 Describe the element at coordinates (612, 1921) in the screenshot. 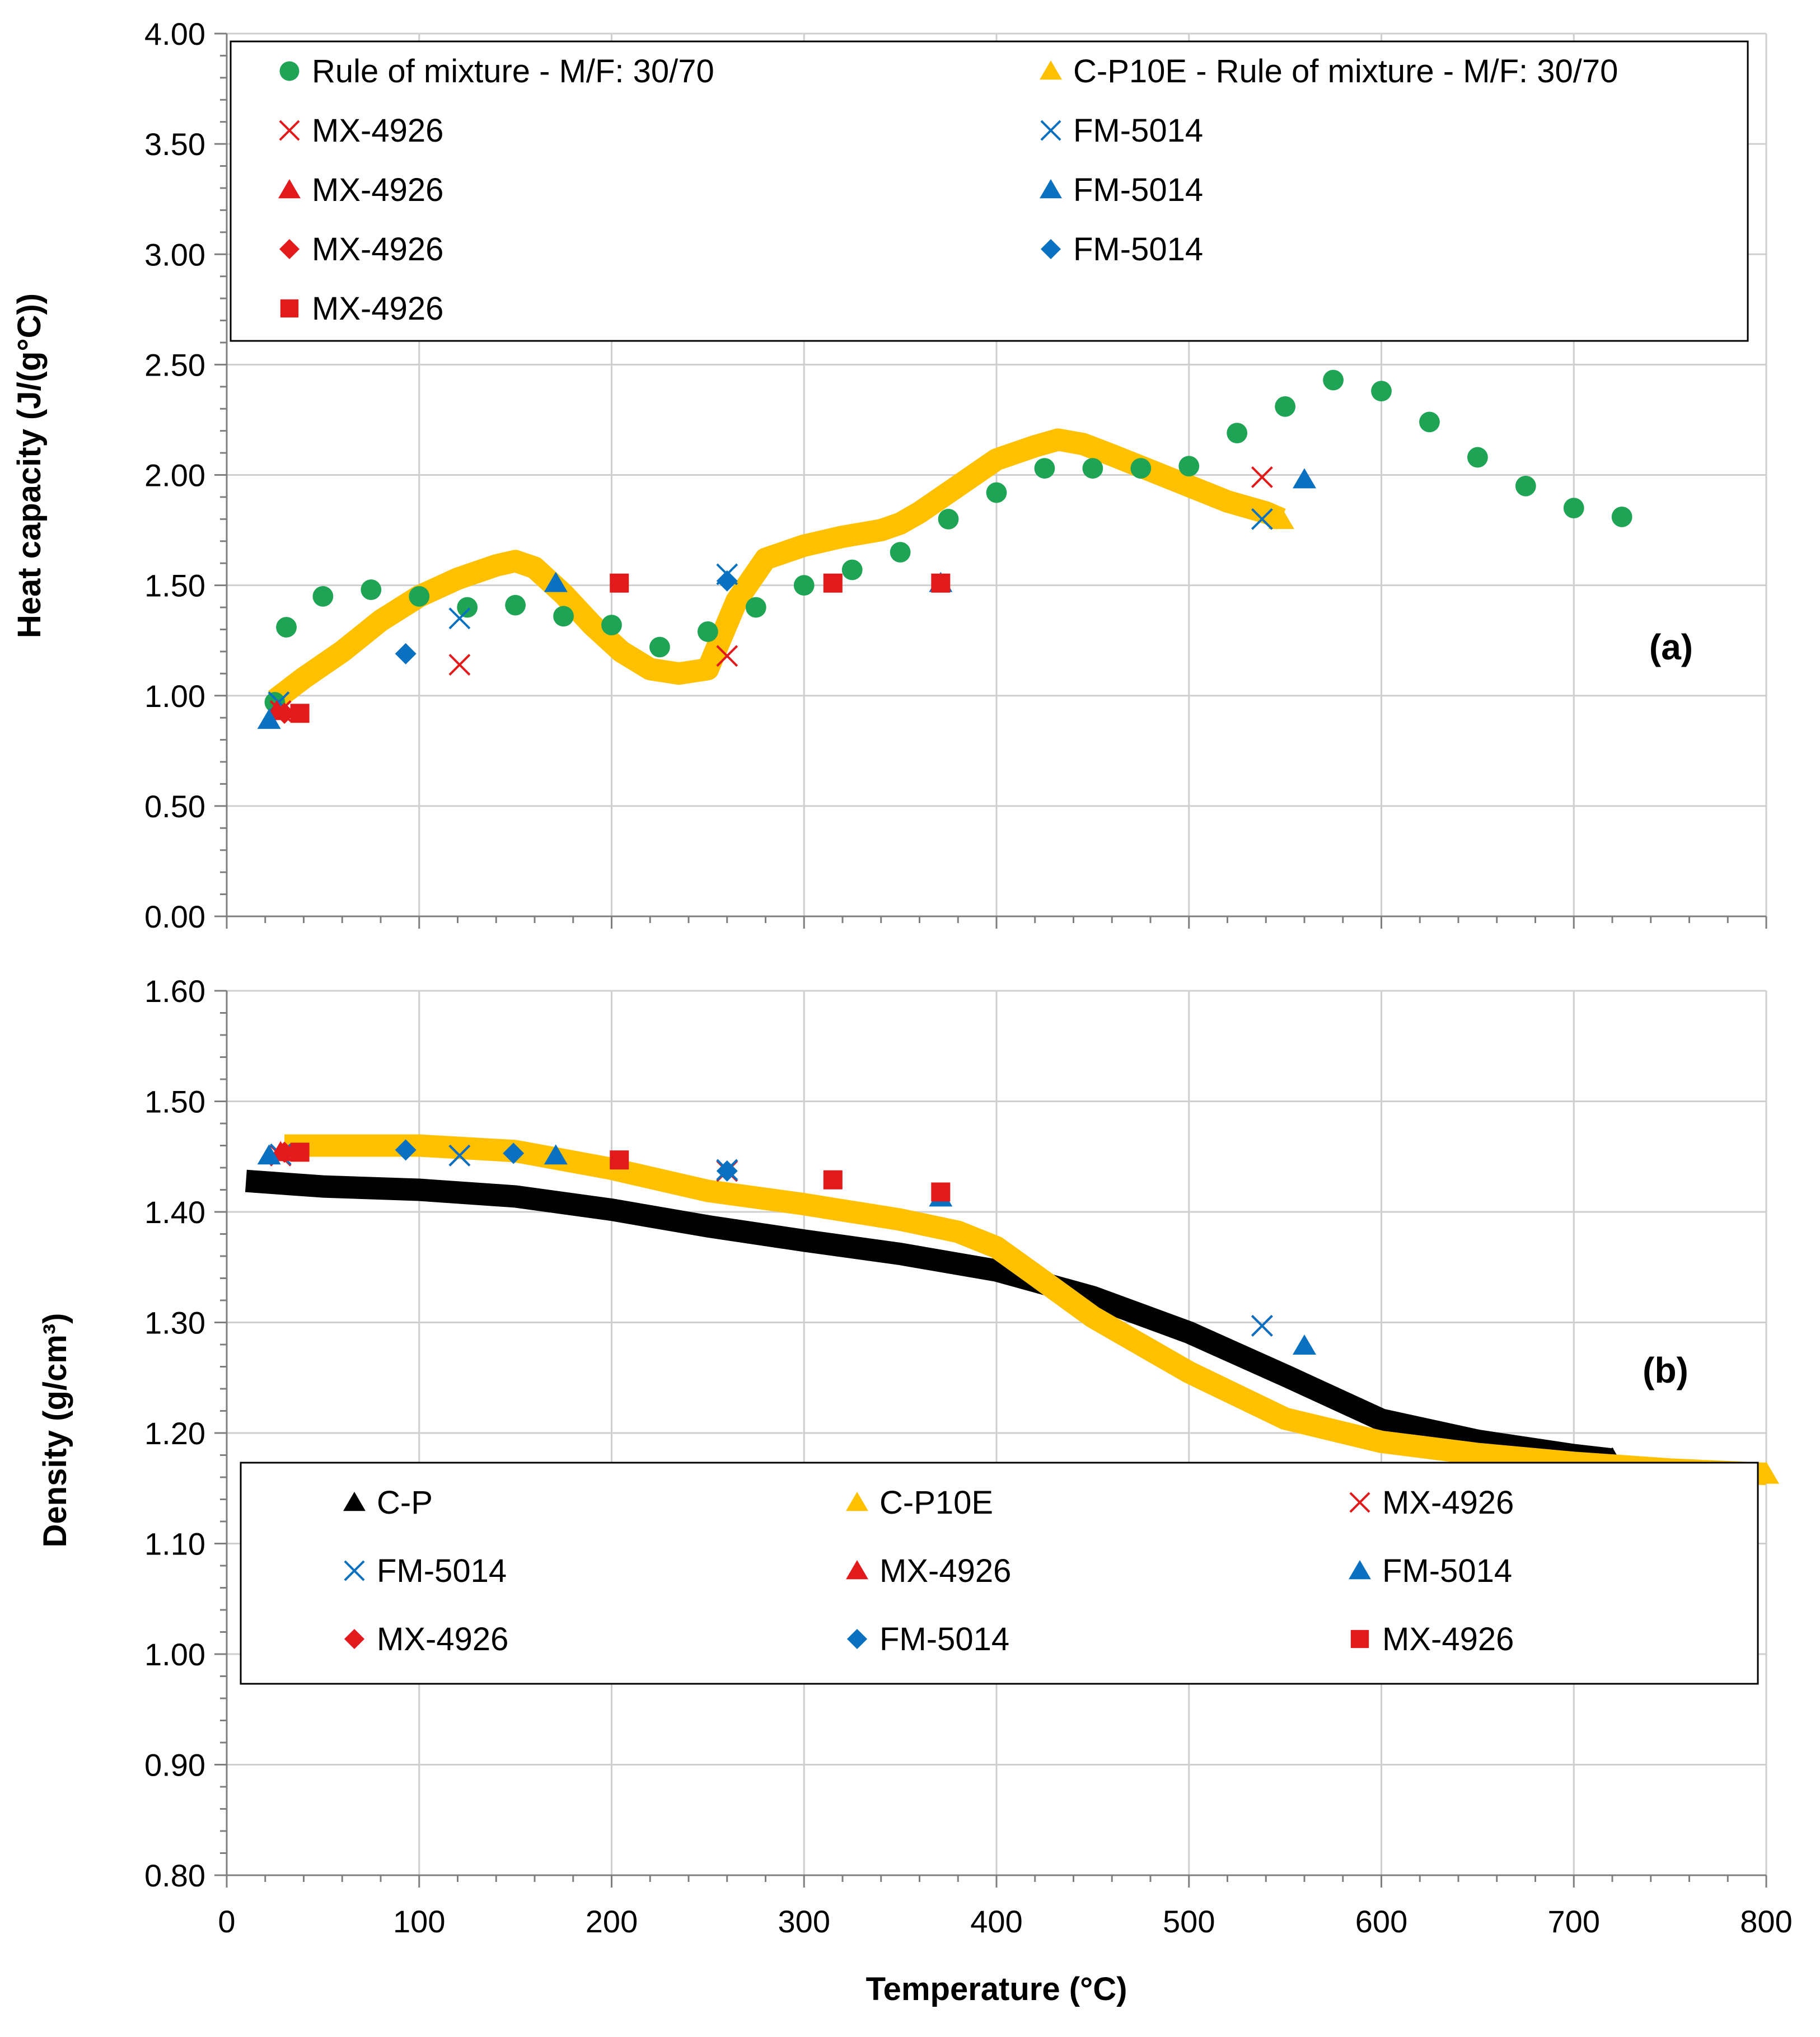

I see `x-tick-label: 200` at that location.